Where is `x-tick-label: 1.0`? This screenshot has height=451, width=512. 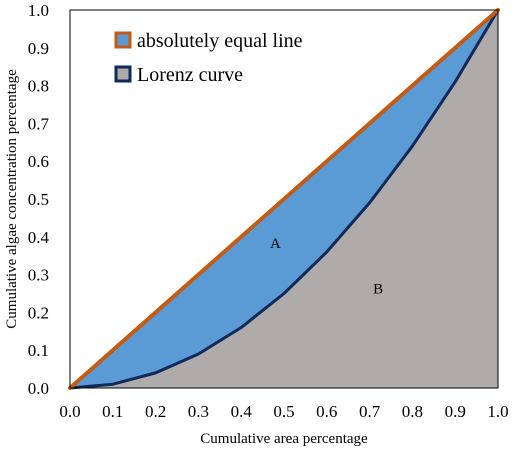 x-tick-label: 1.0 is located at coordinates (497, 411).